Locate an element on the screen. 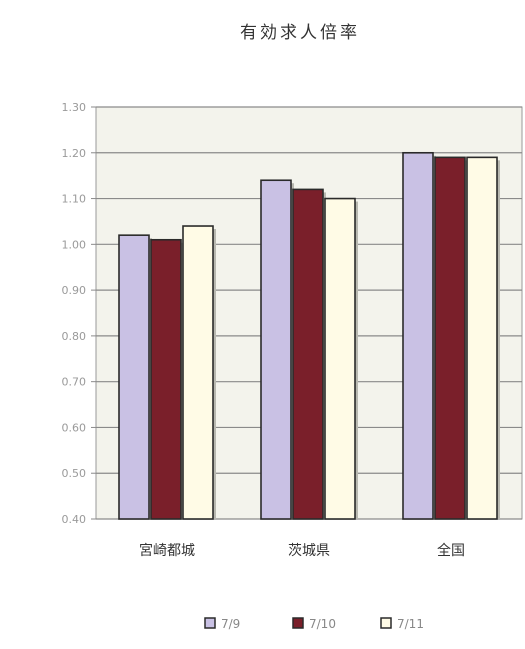 This screenshot has height=649, width=525. y-tick-label: 1.20 is located at coordinates (74, 153).